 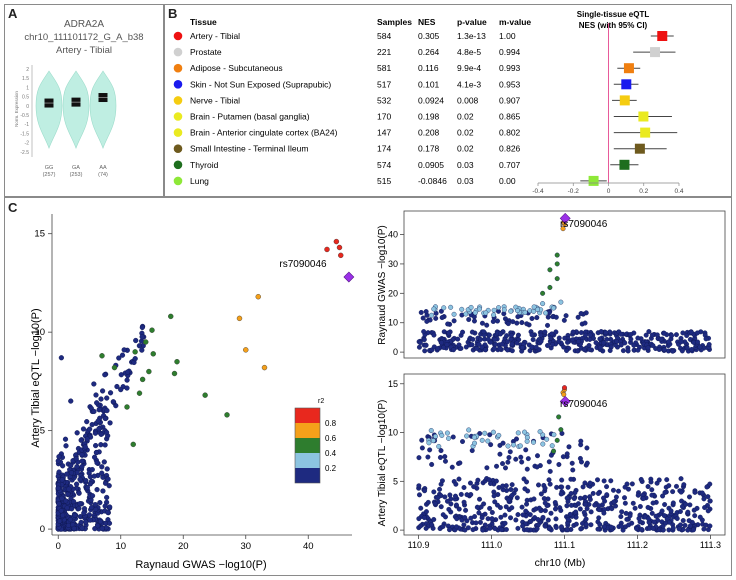 What do you see at coordinates (83, 37) in the screenshot?
I see `variant-id: chr10_111101172_G_A_b38` at bounding box center [83, 37].